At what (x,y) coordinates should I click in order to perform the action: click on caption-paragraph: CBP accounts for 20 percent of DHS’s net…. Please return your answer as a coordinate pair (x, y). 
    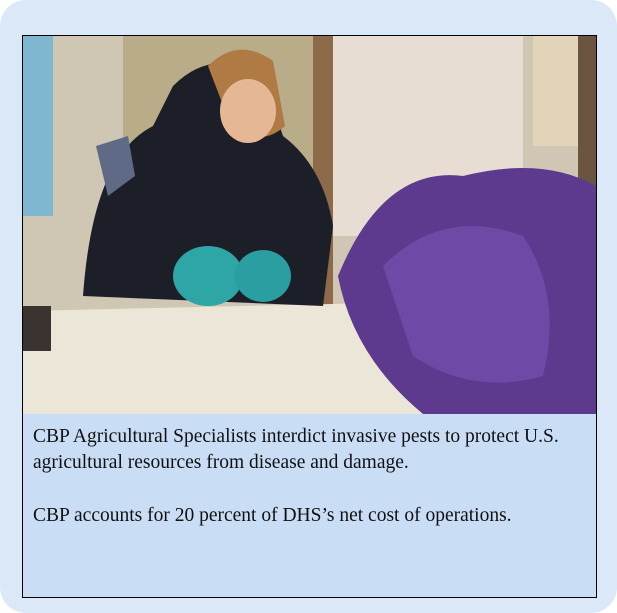
    Looking at the image, I should click on (272, 515).